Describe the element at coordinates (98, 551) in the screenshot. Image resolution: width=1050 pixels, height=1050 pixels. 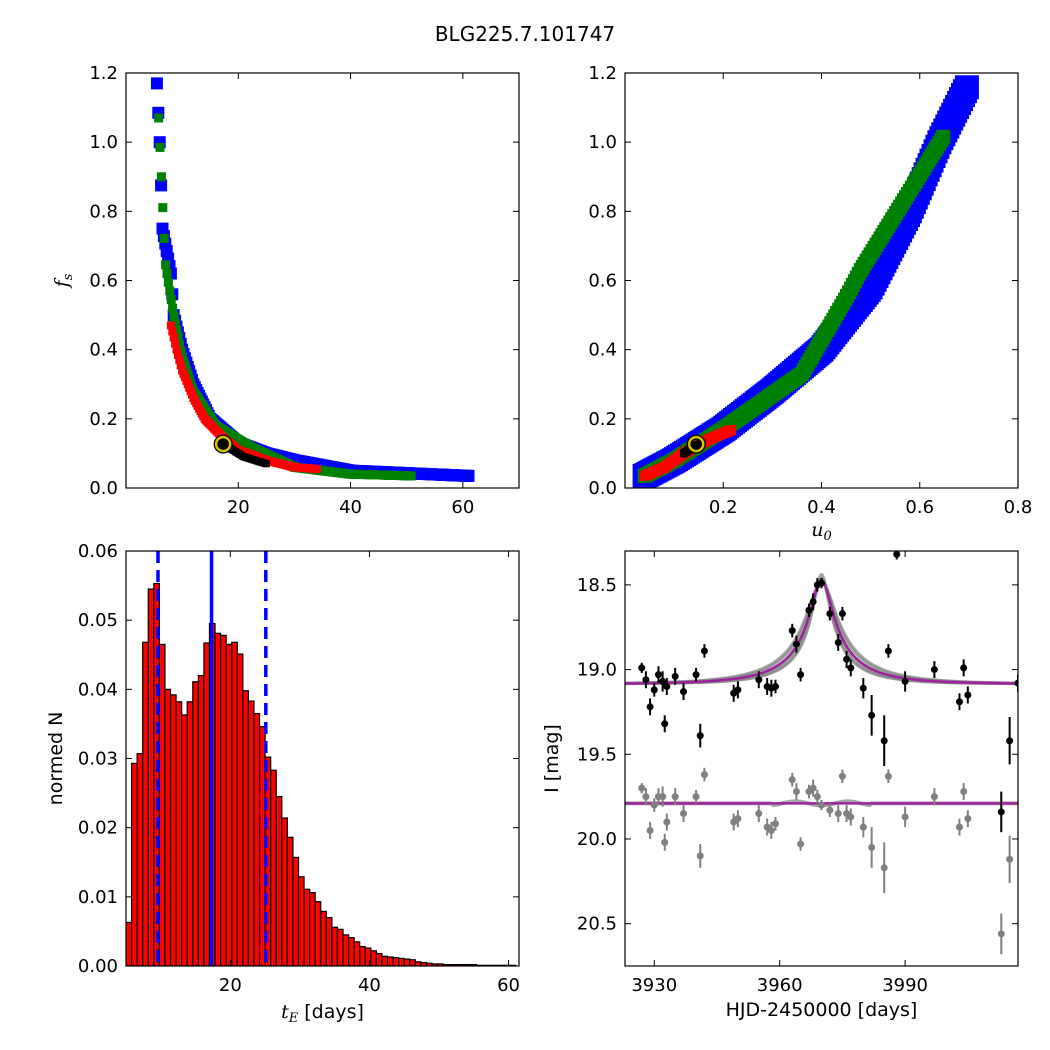
I see `y-tick-label: 0.06` at that location.